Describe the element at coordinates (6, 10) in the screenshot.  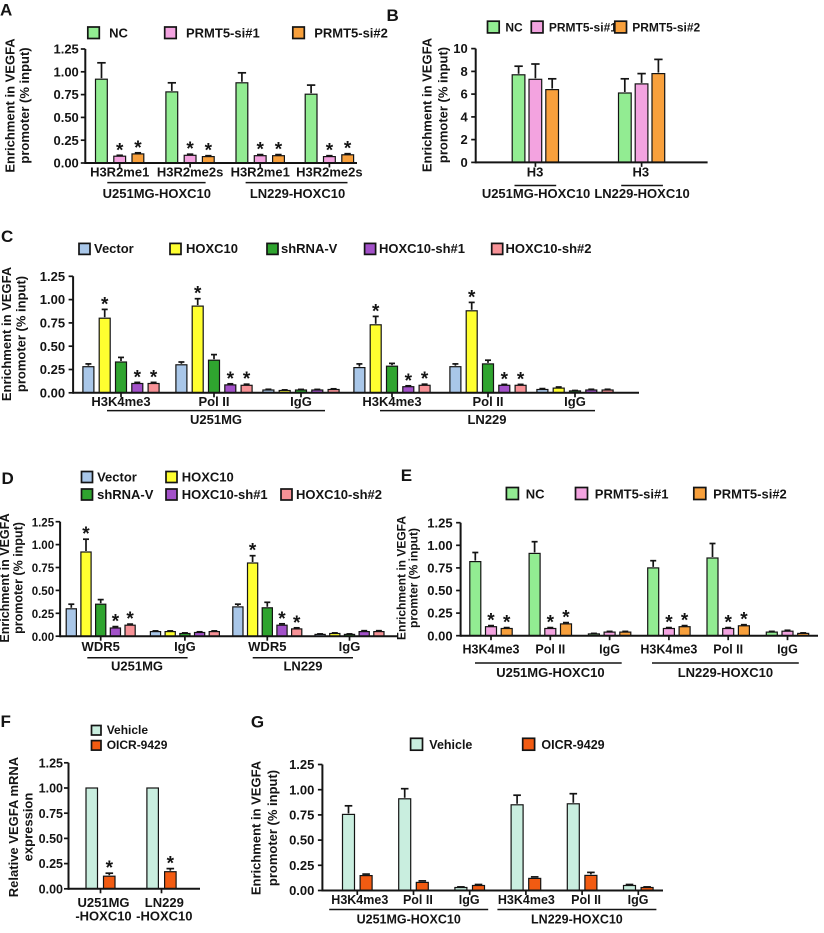
I see `svg-text: A` at that location.